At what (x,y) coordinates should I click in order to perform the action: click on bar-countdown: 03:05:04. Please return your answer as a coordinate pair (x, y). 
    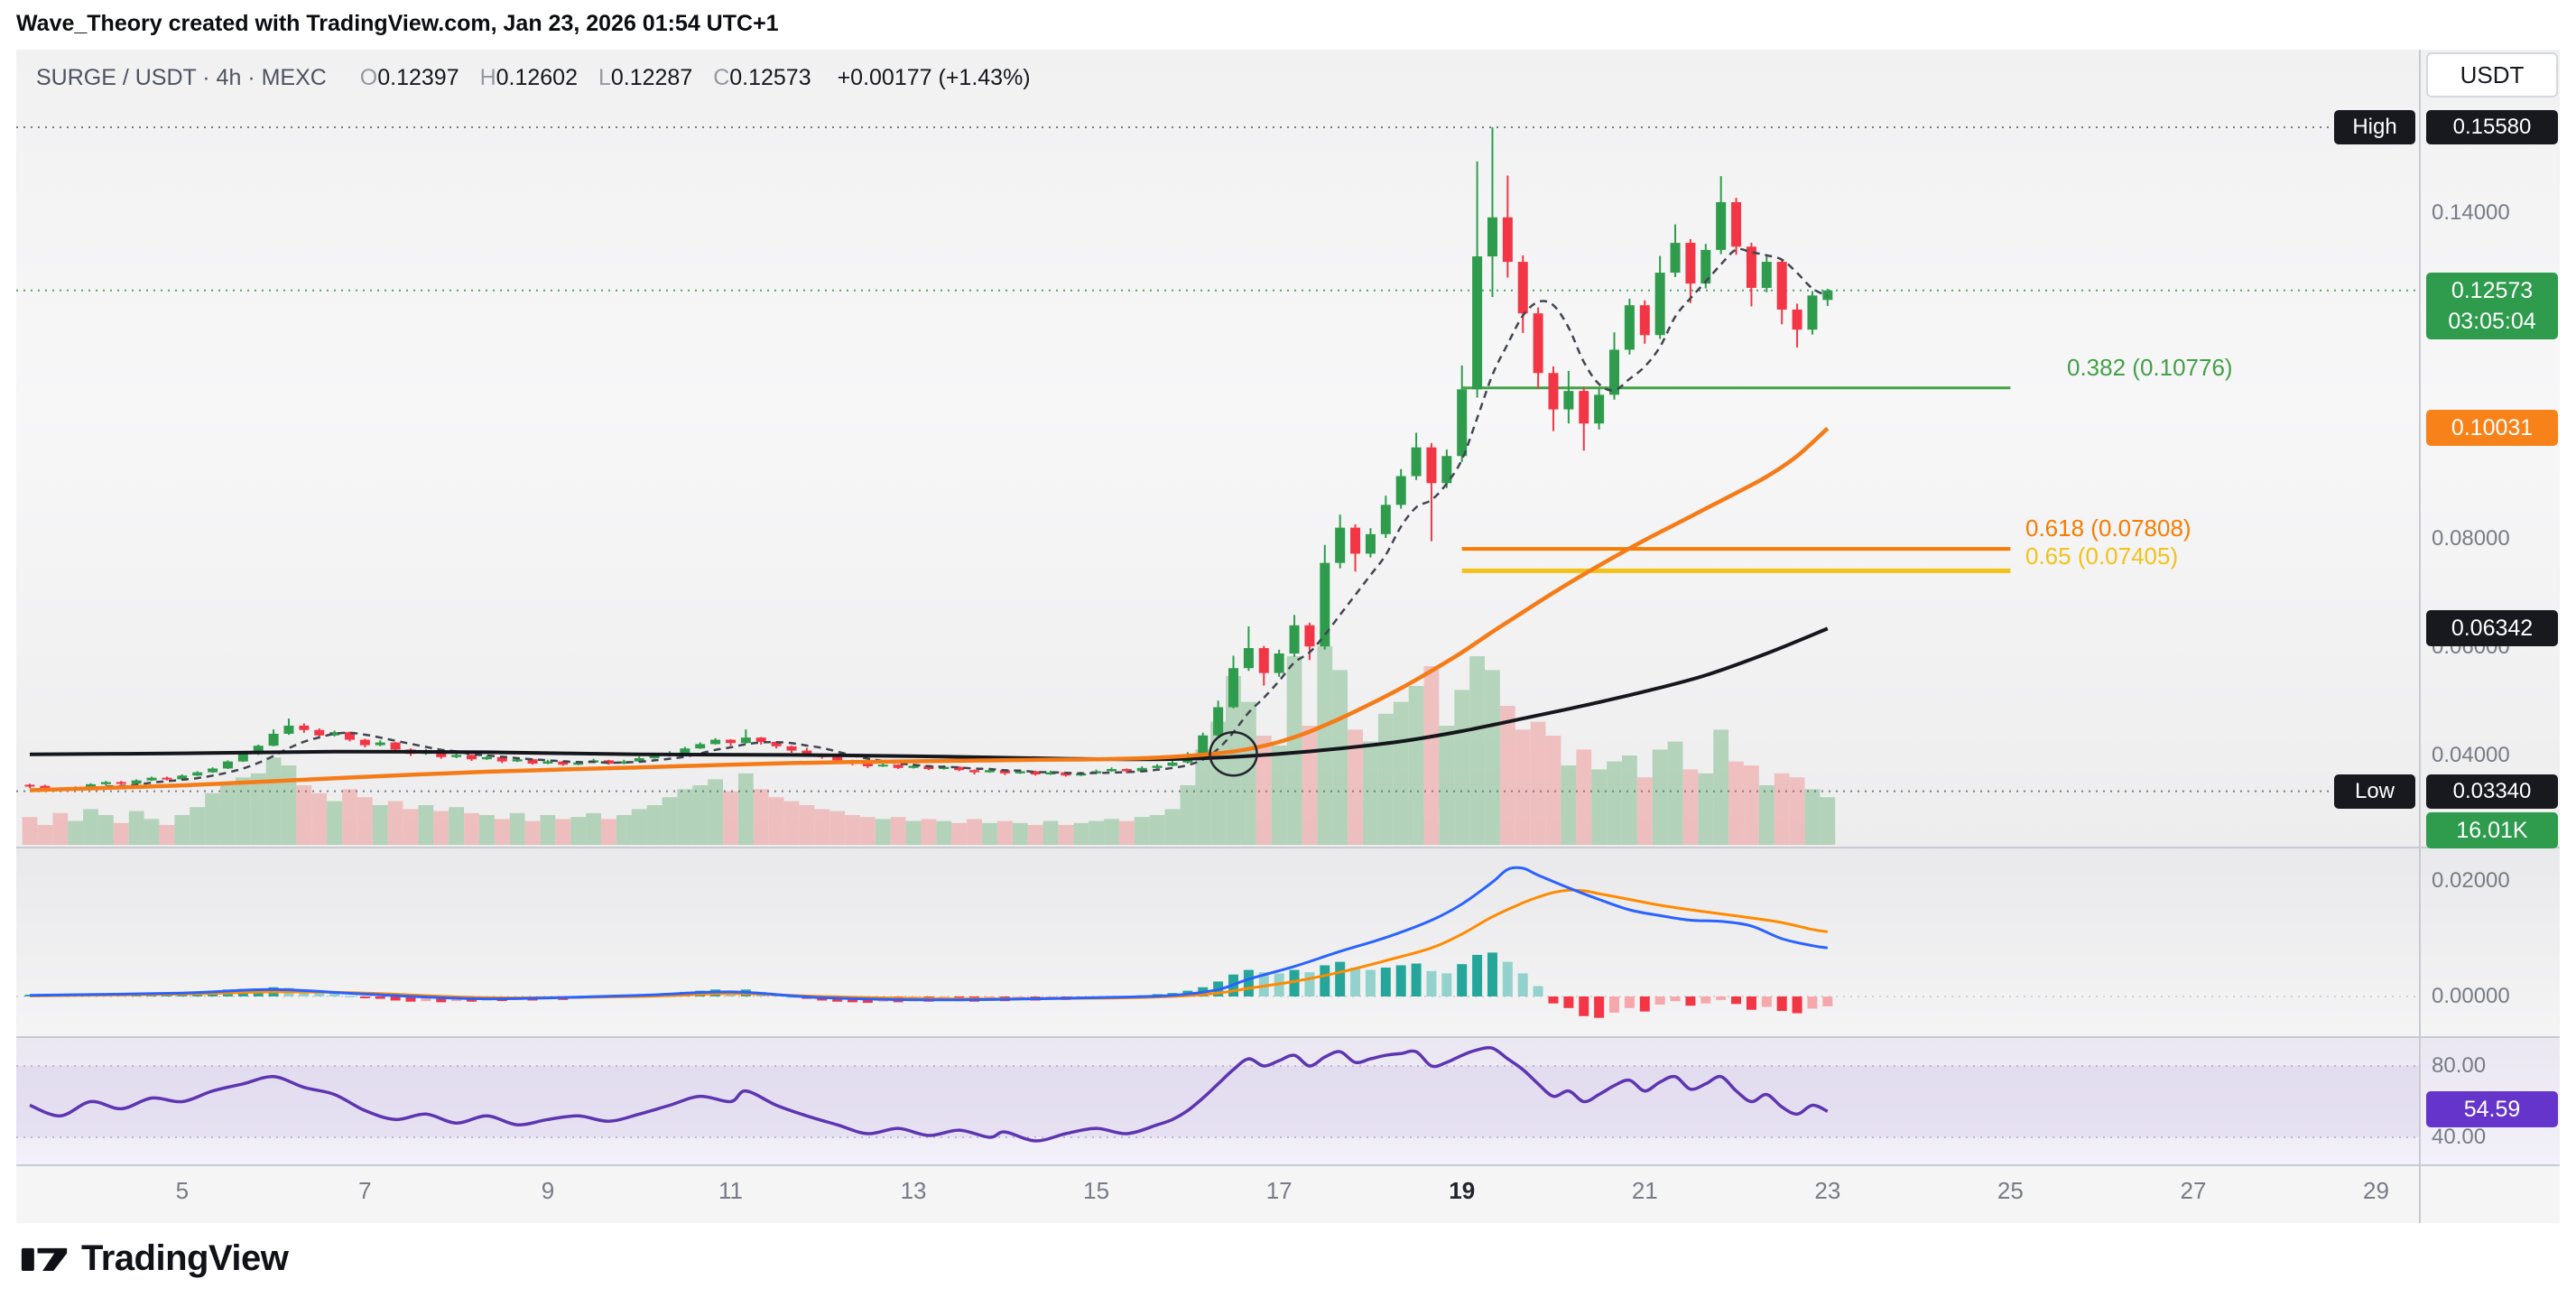
    Looking at the image, I should click on (2492, 322).